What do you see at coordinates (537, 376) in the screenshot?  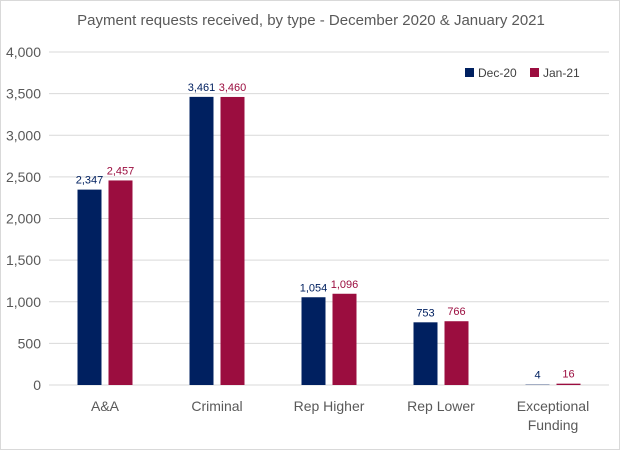 I see `data-label: 4` at bounding box center [537, 376].